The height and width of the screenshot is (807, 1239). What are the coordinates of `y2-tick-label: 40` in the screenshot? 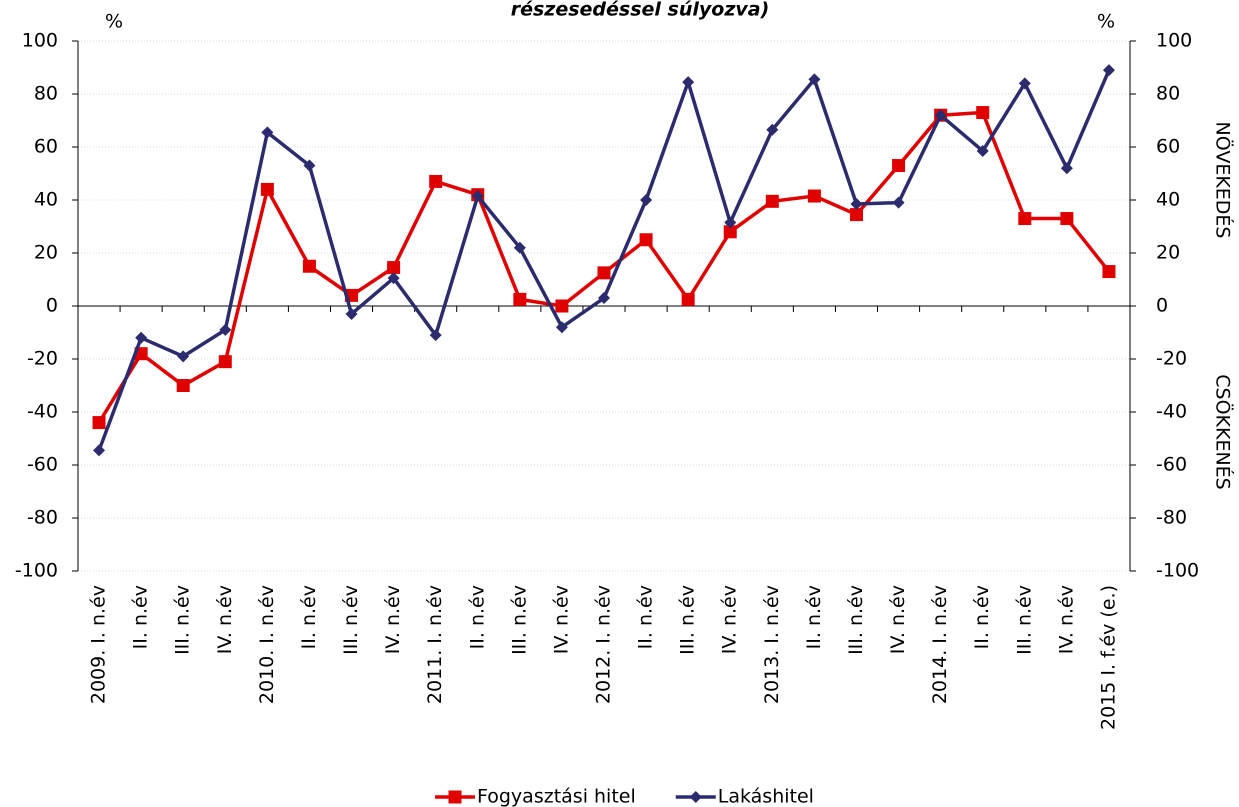 It's located at (1168, 200).